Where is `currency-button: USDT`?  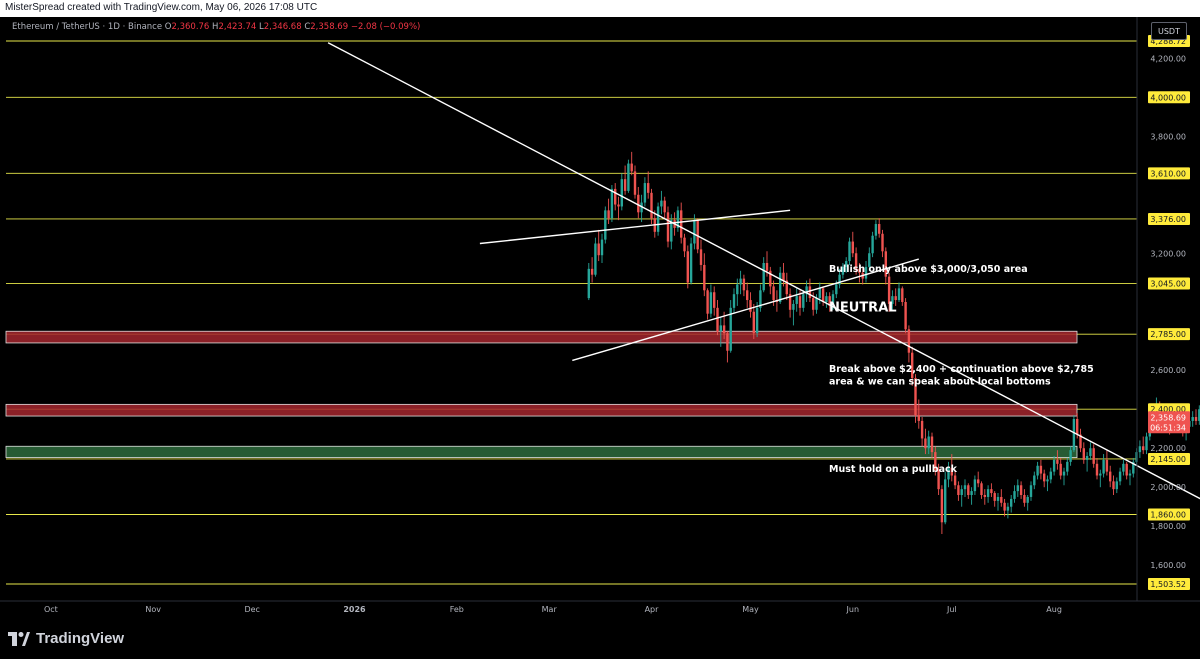
currency-button: USDT is located at coordinates (1169, 31).